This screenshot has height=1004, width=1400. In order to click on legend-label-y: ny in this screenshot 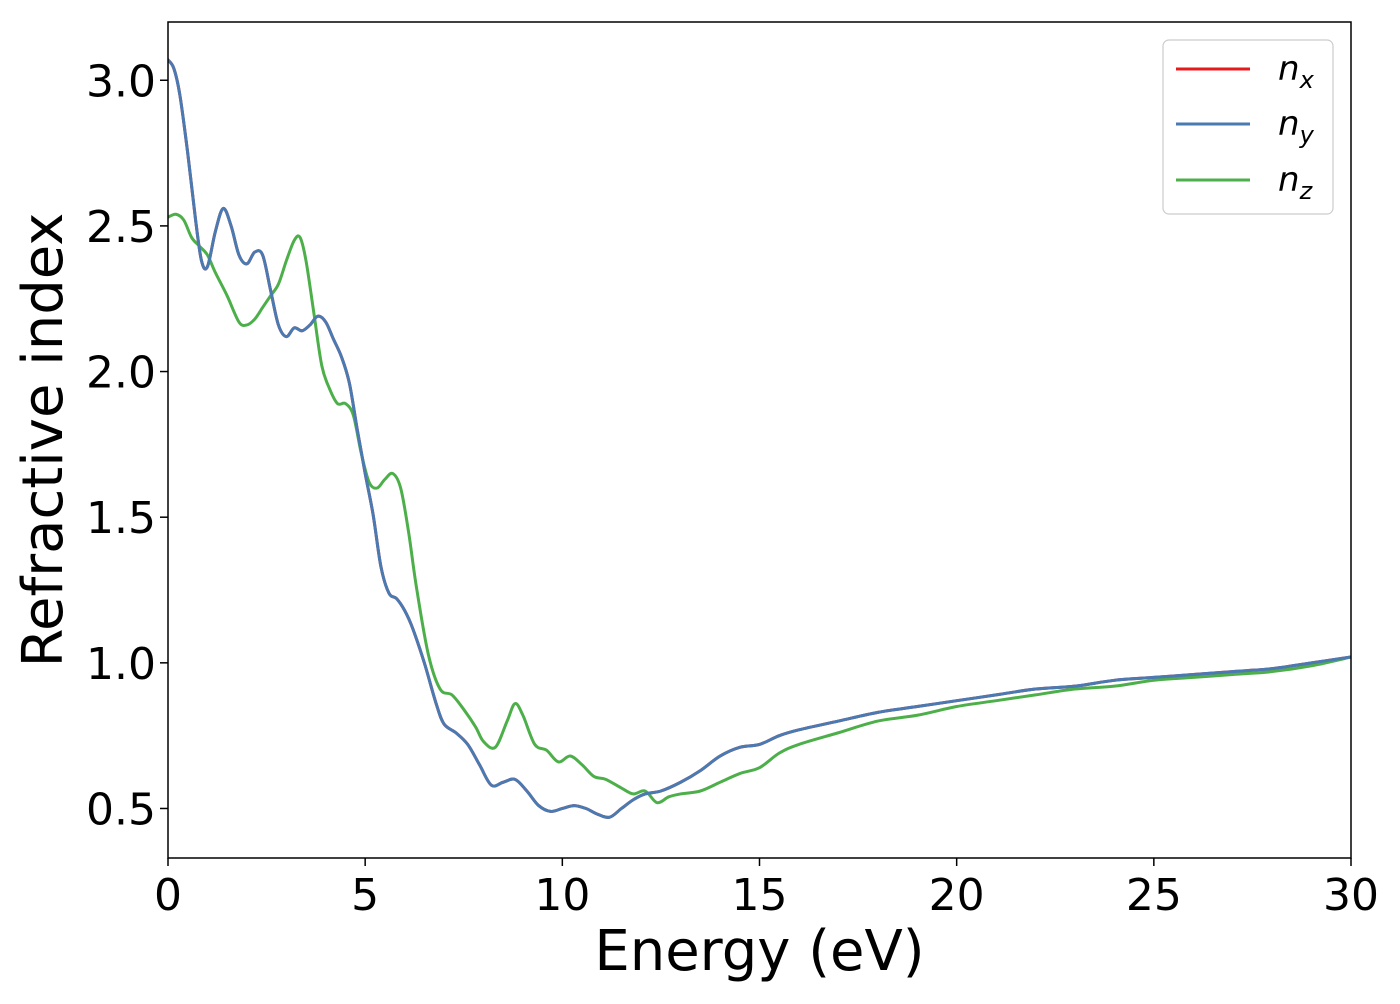, I will do `click(1296, 126)`.